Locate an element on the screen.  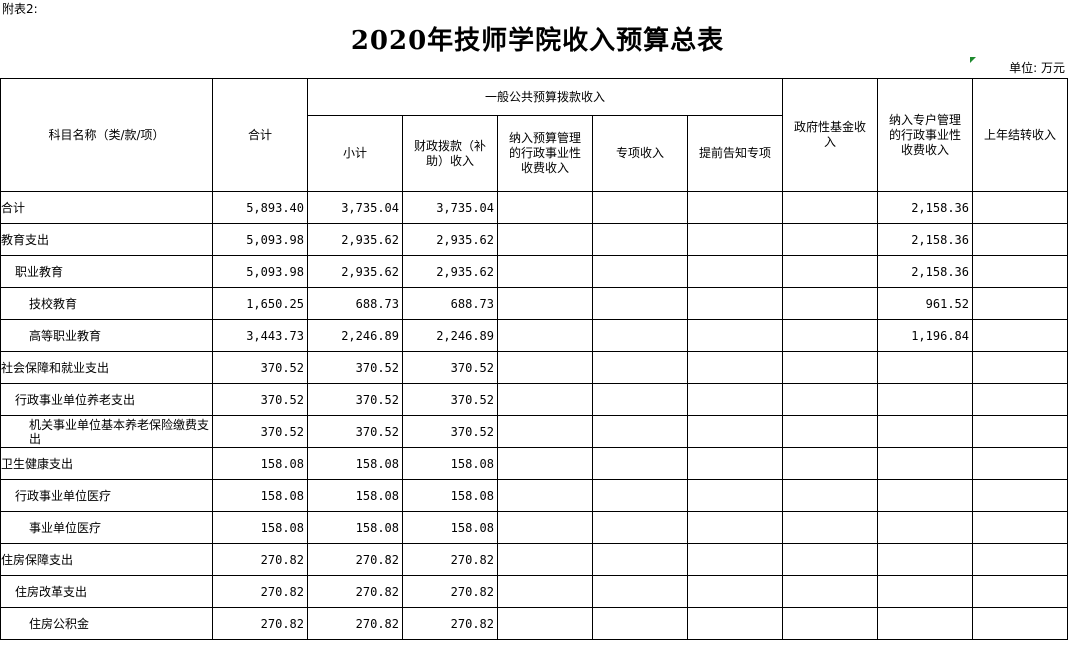
header-special-income: 专项收入 is located at coordinates (640, 153).